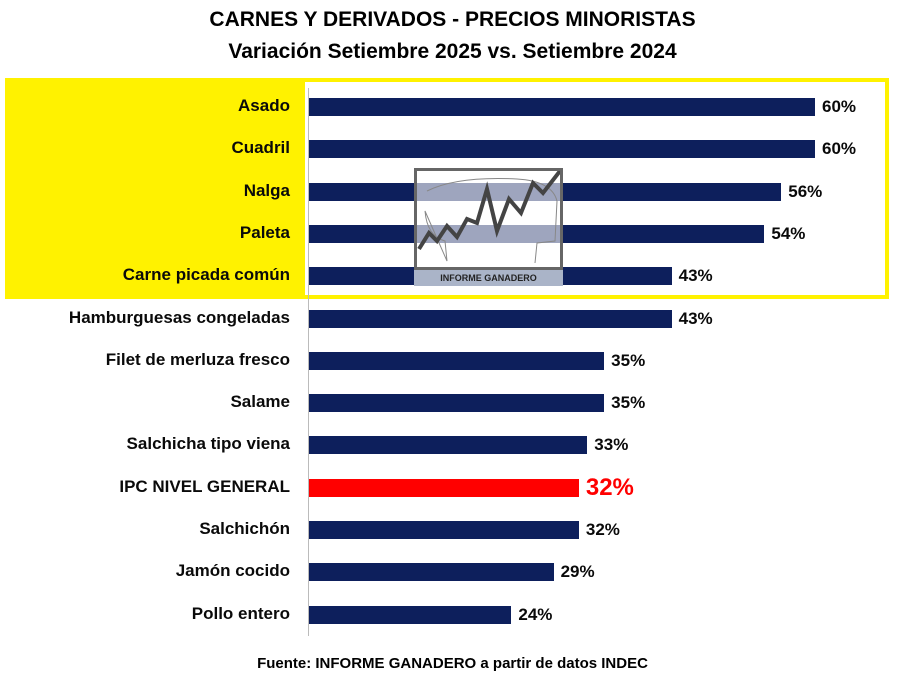 The height and width of the screenshot is (691, 905). What do you see at coordinates (260, 402) in the screenshot?
I see `category-label: Salame` at bounding box center [260, 402].